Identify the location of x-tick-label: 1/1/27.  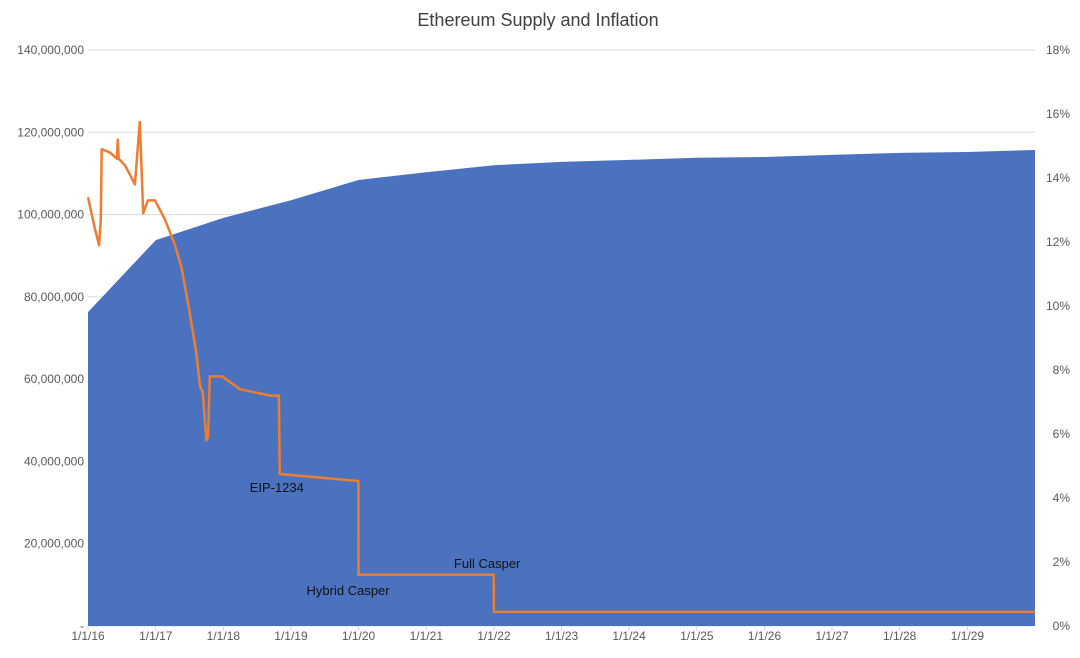
(832, 636).